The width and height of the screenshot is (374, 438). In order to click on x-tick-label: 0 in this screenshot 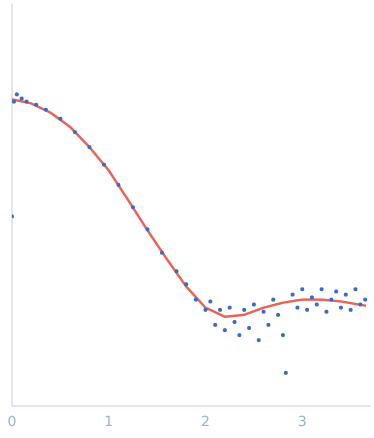, I will do `click(12, 422)`.